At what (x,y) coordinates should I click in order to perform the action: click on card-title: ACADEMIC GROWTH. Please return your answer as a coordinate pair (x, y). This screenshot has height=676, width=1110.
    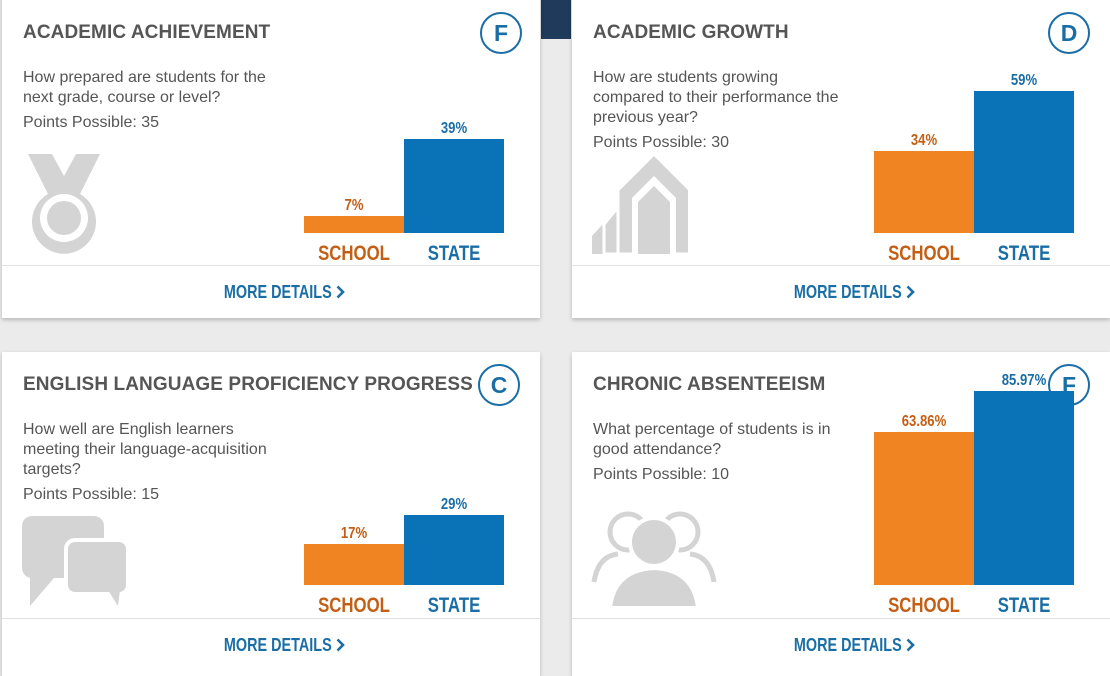
    Looking at the image, I should click on (691, 32).